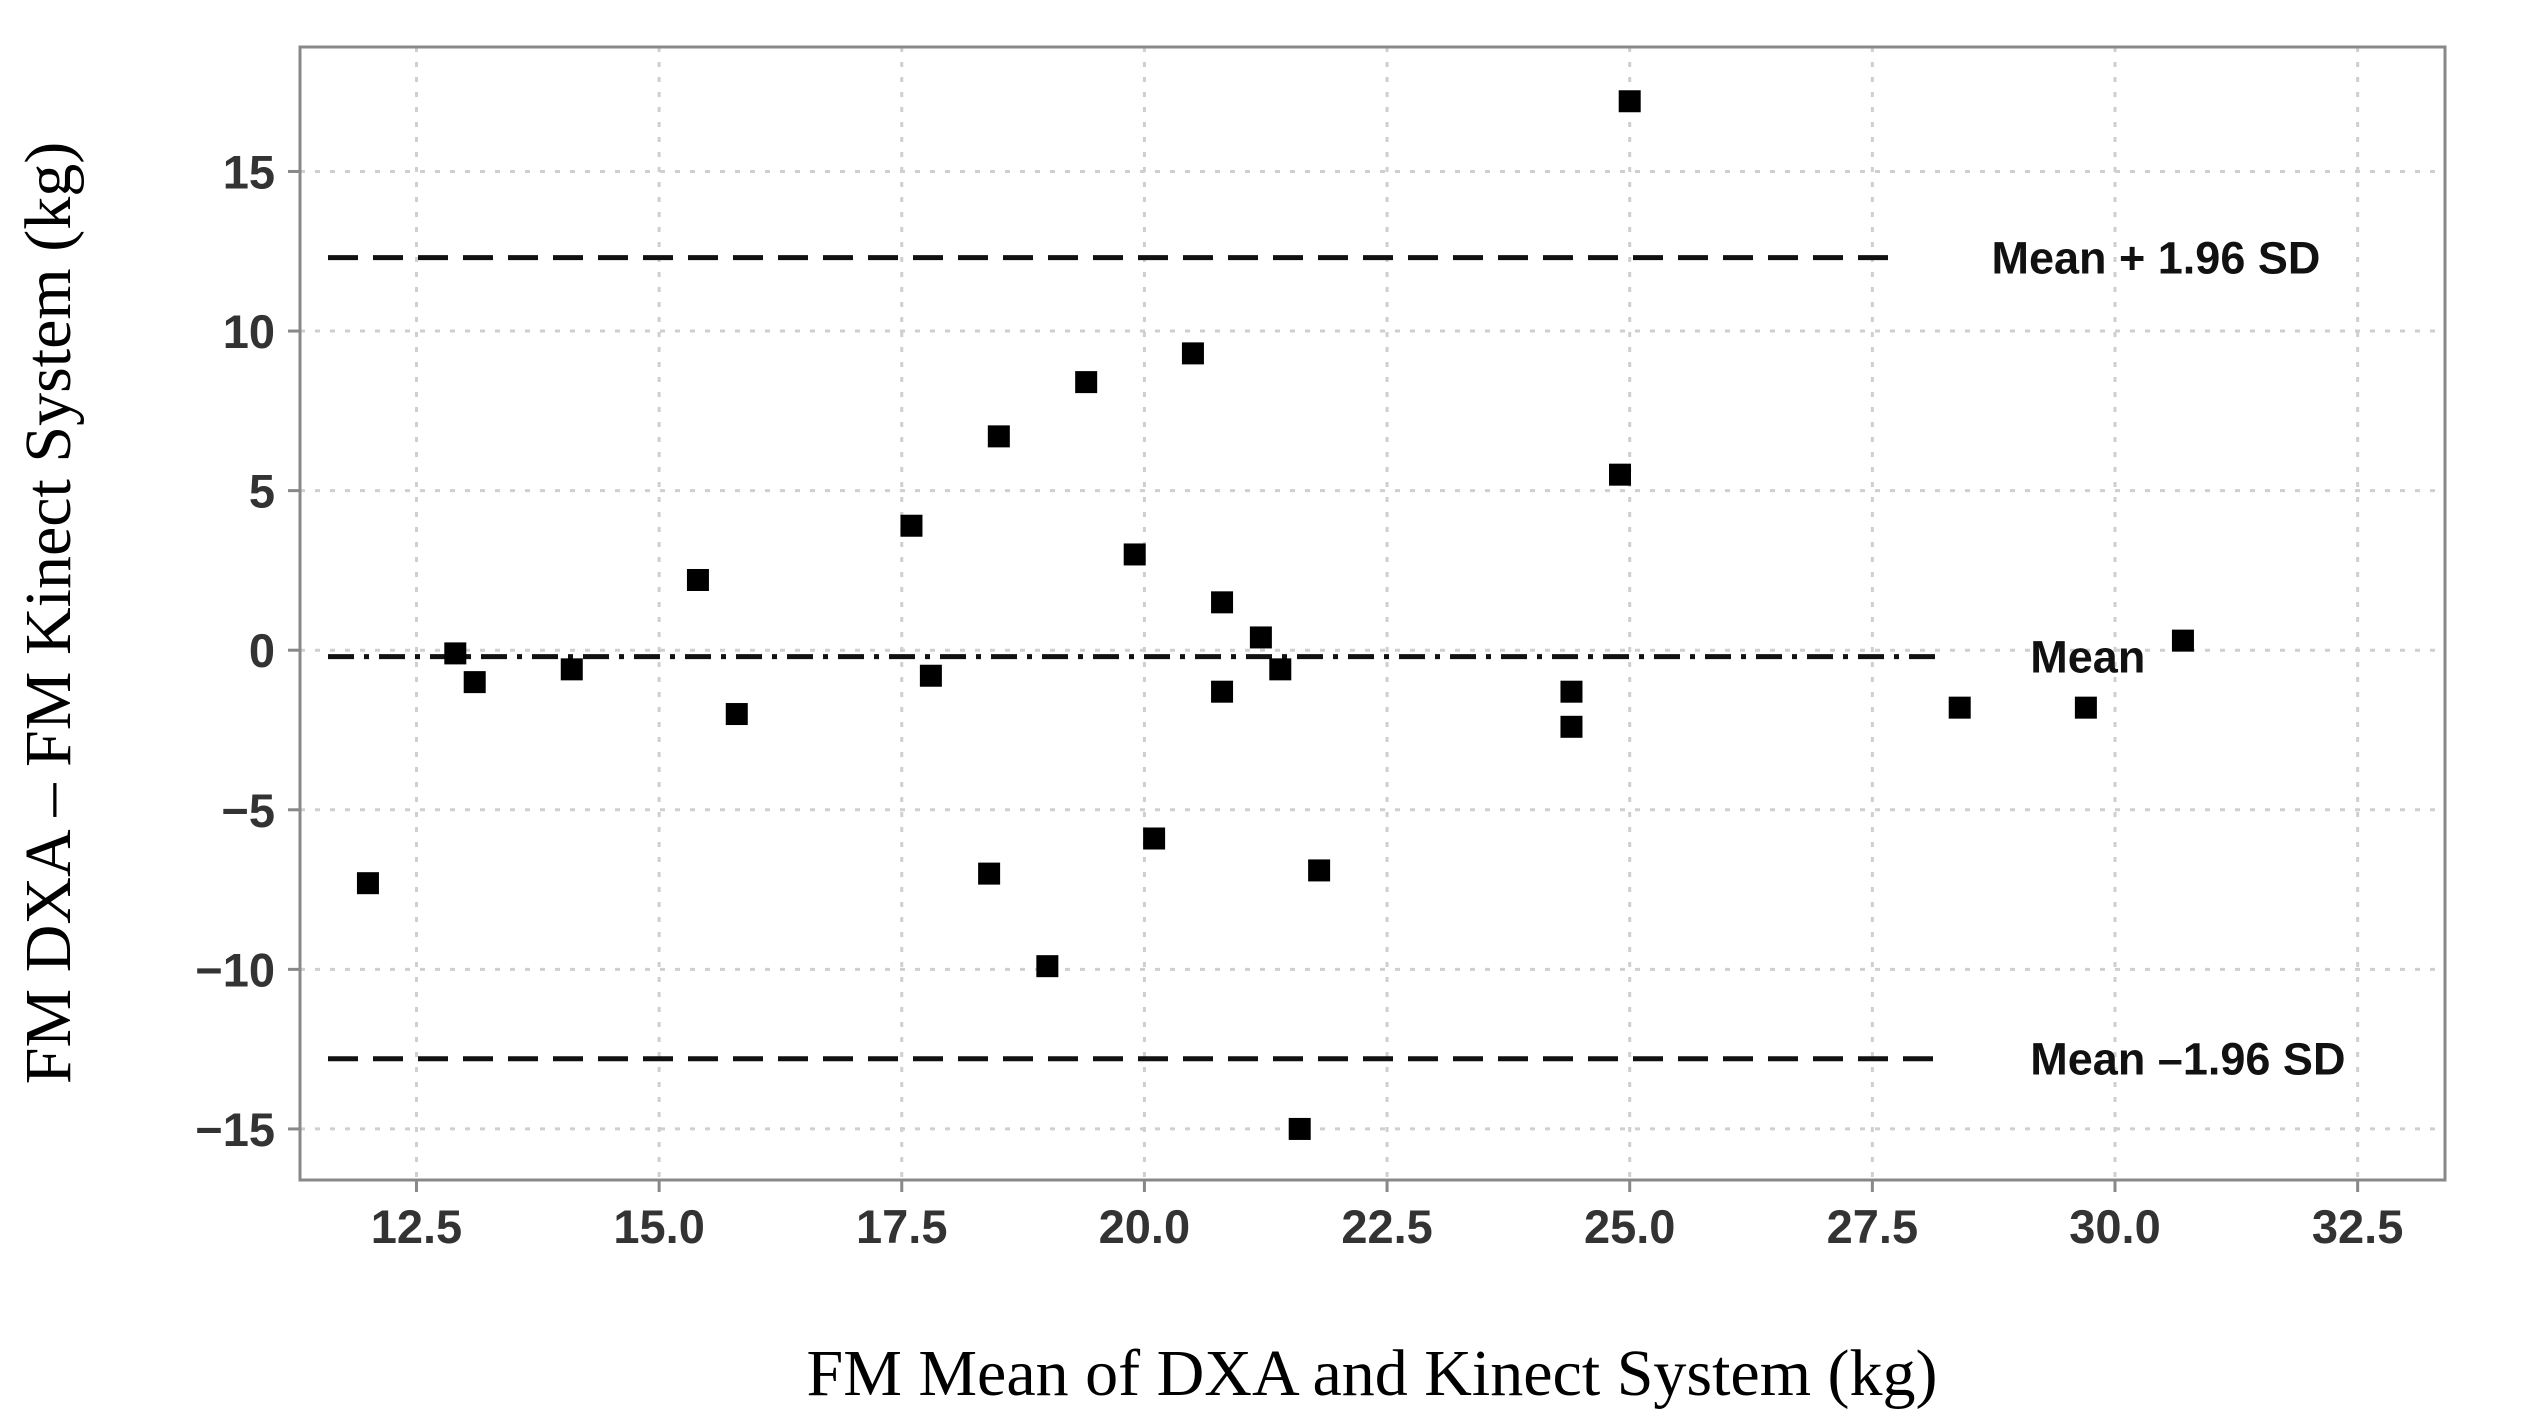 This screenshot has height=1426, width=2540. Describe the element at coordinates (1371, 1373) in the screenshot. I see `x-axis-title: FM Mean of DXA and Kinect System (kg)` at that location.